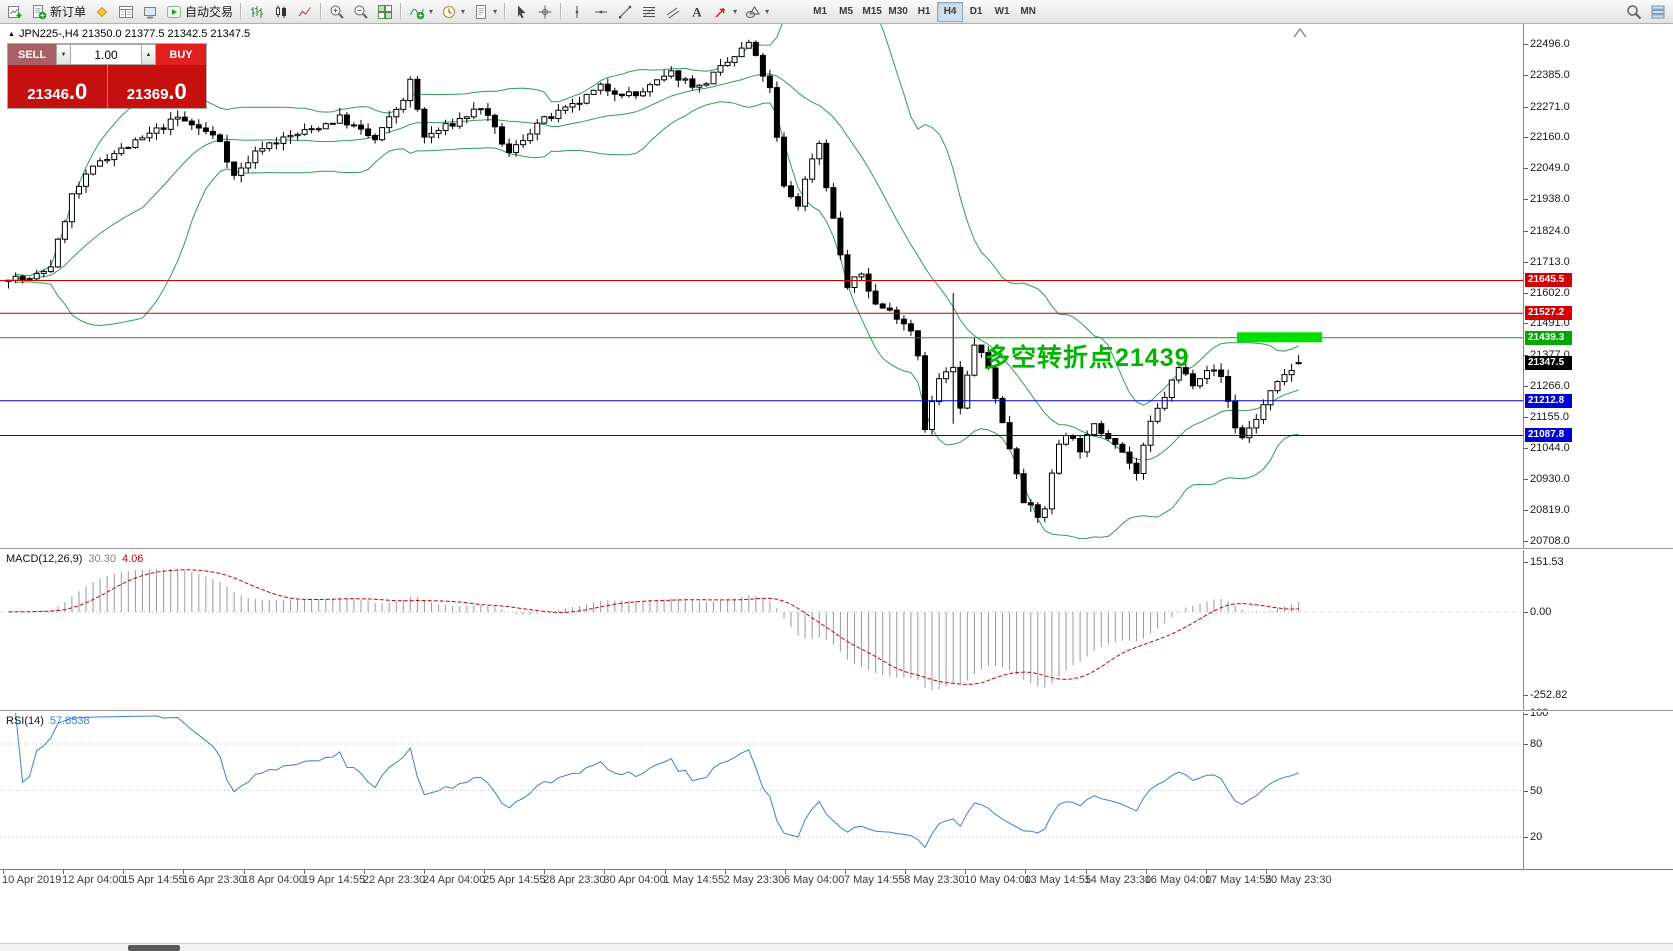  I want to click on panel-separator-macd, so click(836, 549).